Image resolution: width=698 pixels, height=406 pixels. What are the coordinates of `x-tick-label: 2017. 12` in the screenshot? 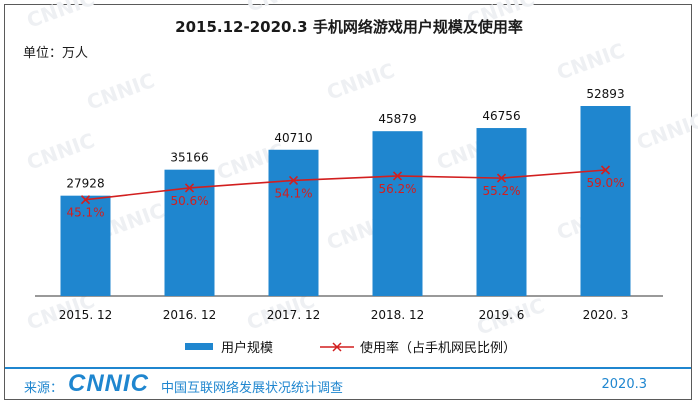 It's located at (293, 315).